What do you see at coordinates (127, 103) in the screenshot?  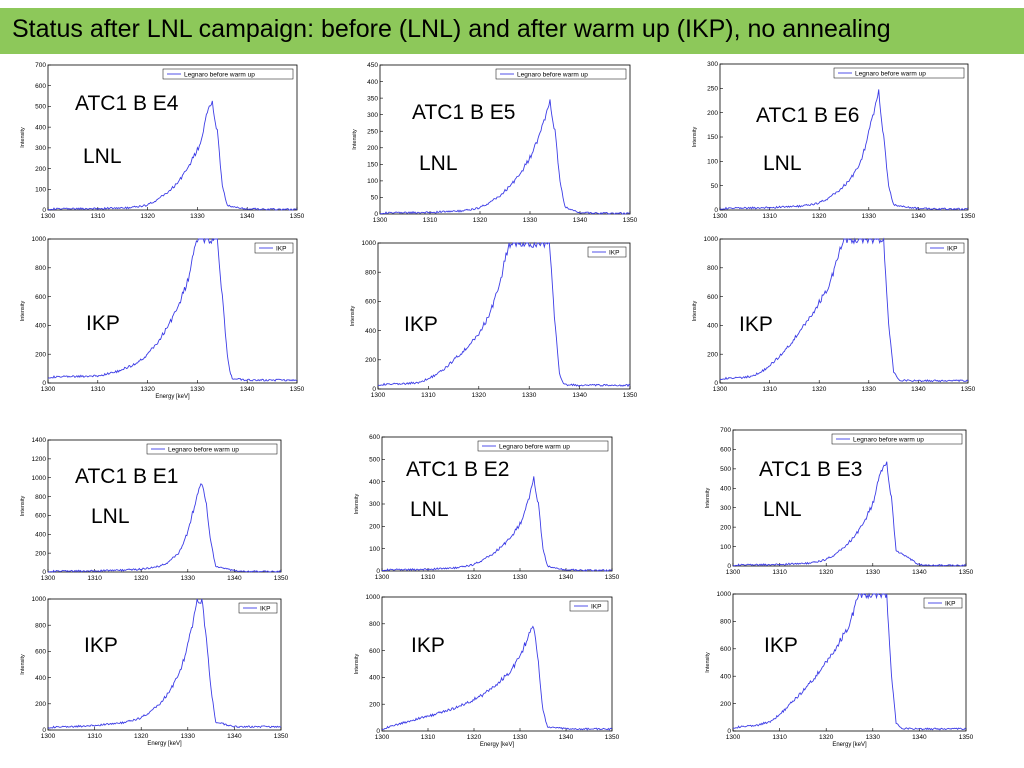 I see `detector-label: ATC1 B E4` at bounding box center [127, 103].